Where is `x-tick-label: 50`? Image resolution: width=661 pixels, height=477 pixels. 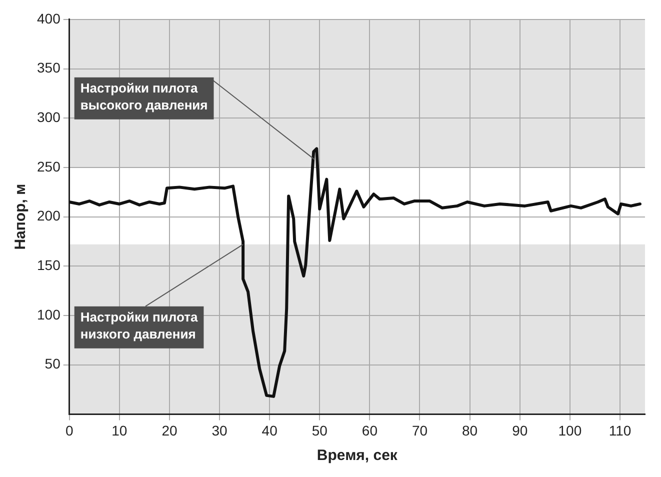
x-tick-label: 50 is located at coordinates (320, 430).